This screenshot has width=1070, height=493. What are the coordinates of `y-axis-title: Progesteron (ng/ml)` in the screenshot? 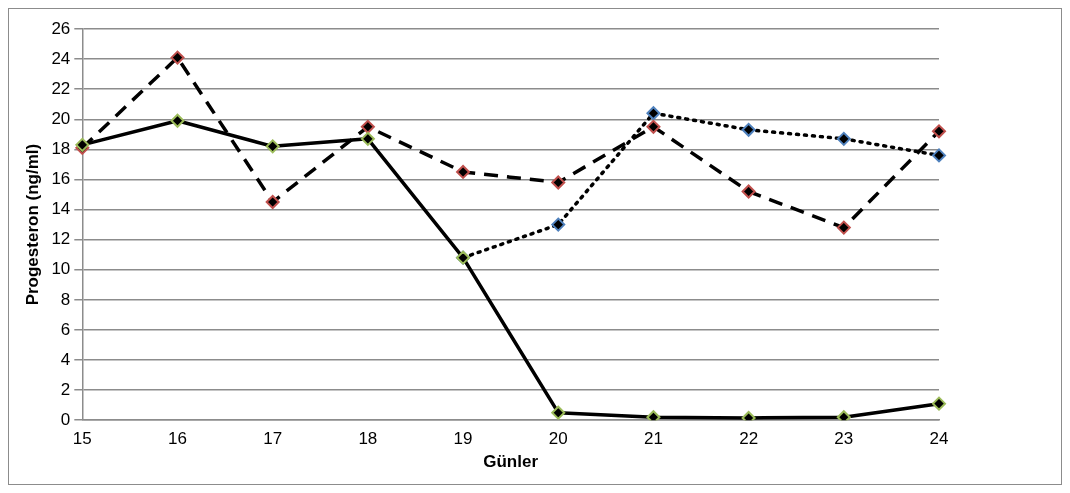 It's located at (32, 224).